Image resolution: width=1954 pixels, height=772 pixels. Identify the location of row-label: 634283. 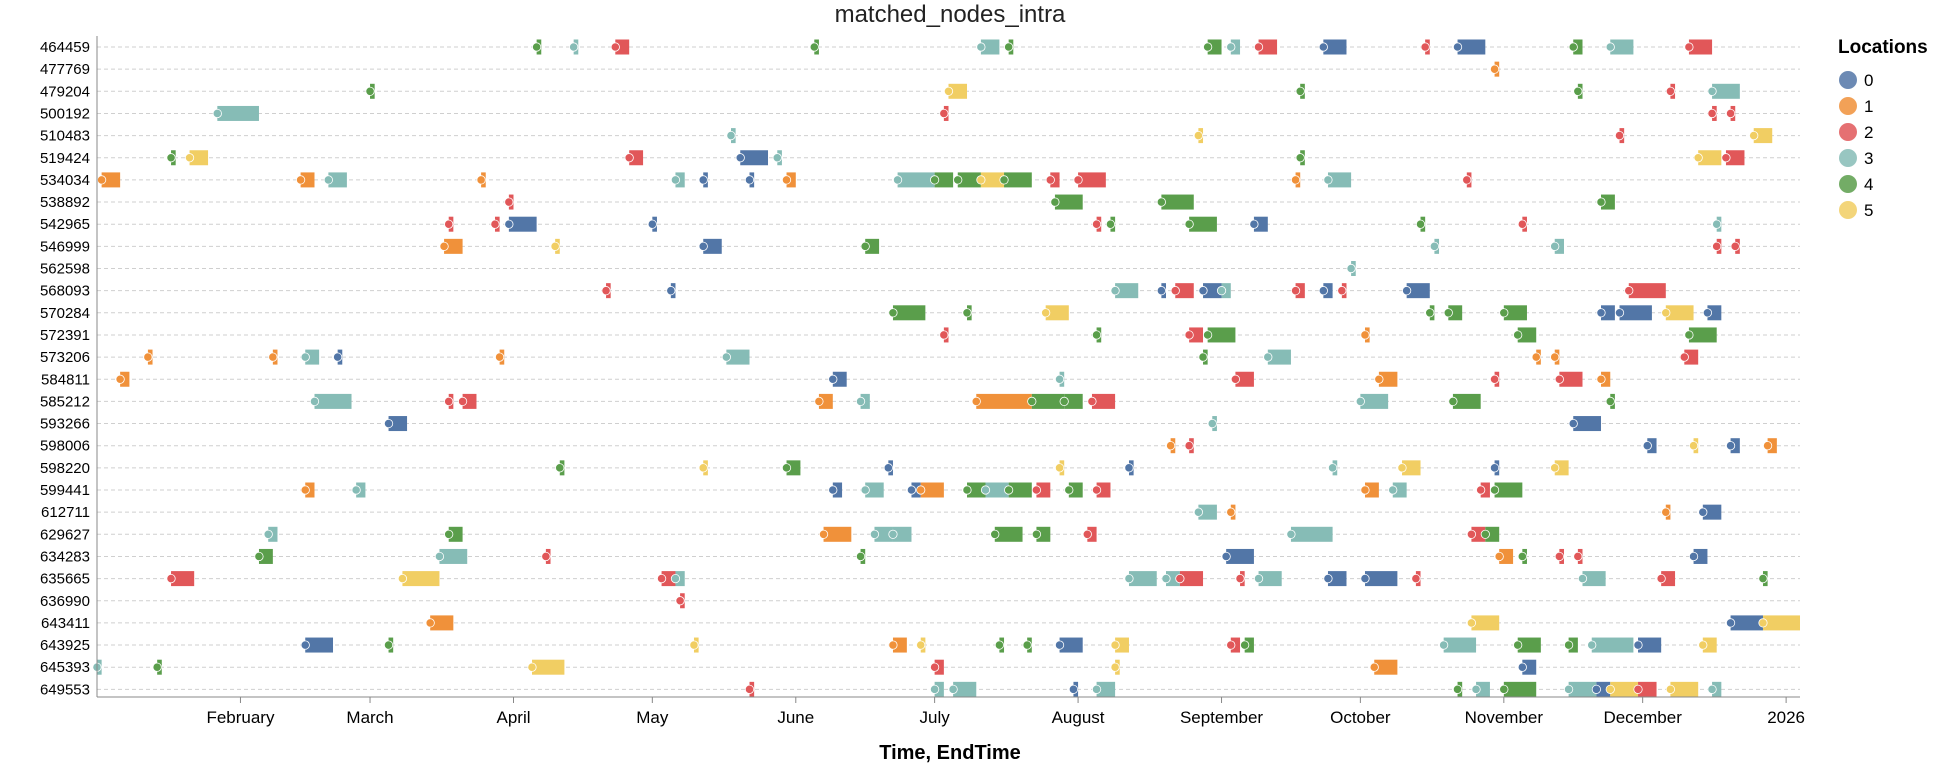
(65, 556).